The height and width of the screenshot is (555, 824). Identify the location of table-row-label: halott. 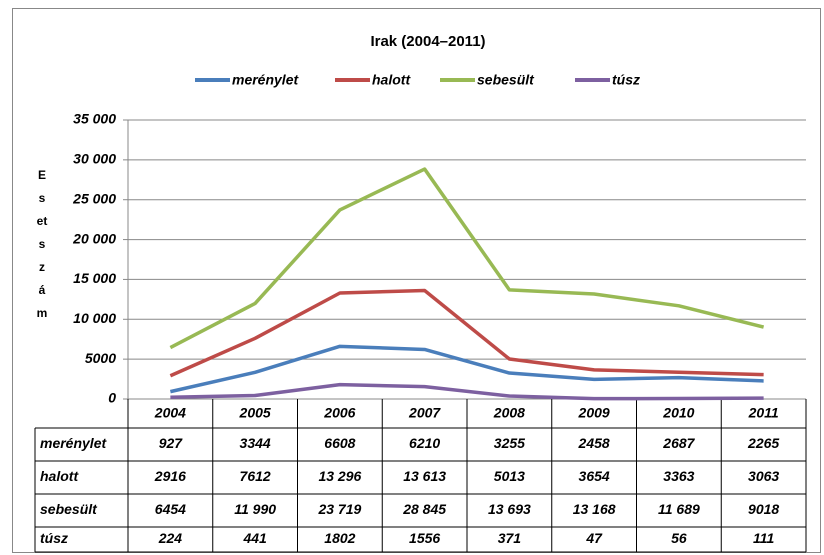
(59, 476).